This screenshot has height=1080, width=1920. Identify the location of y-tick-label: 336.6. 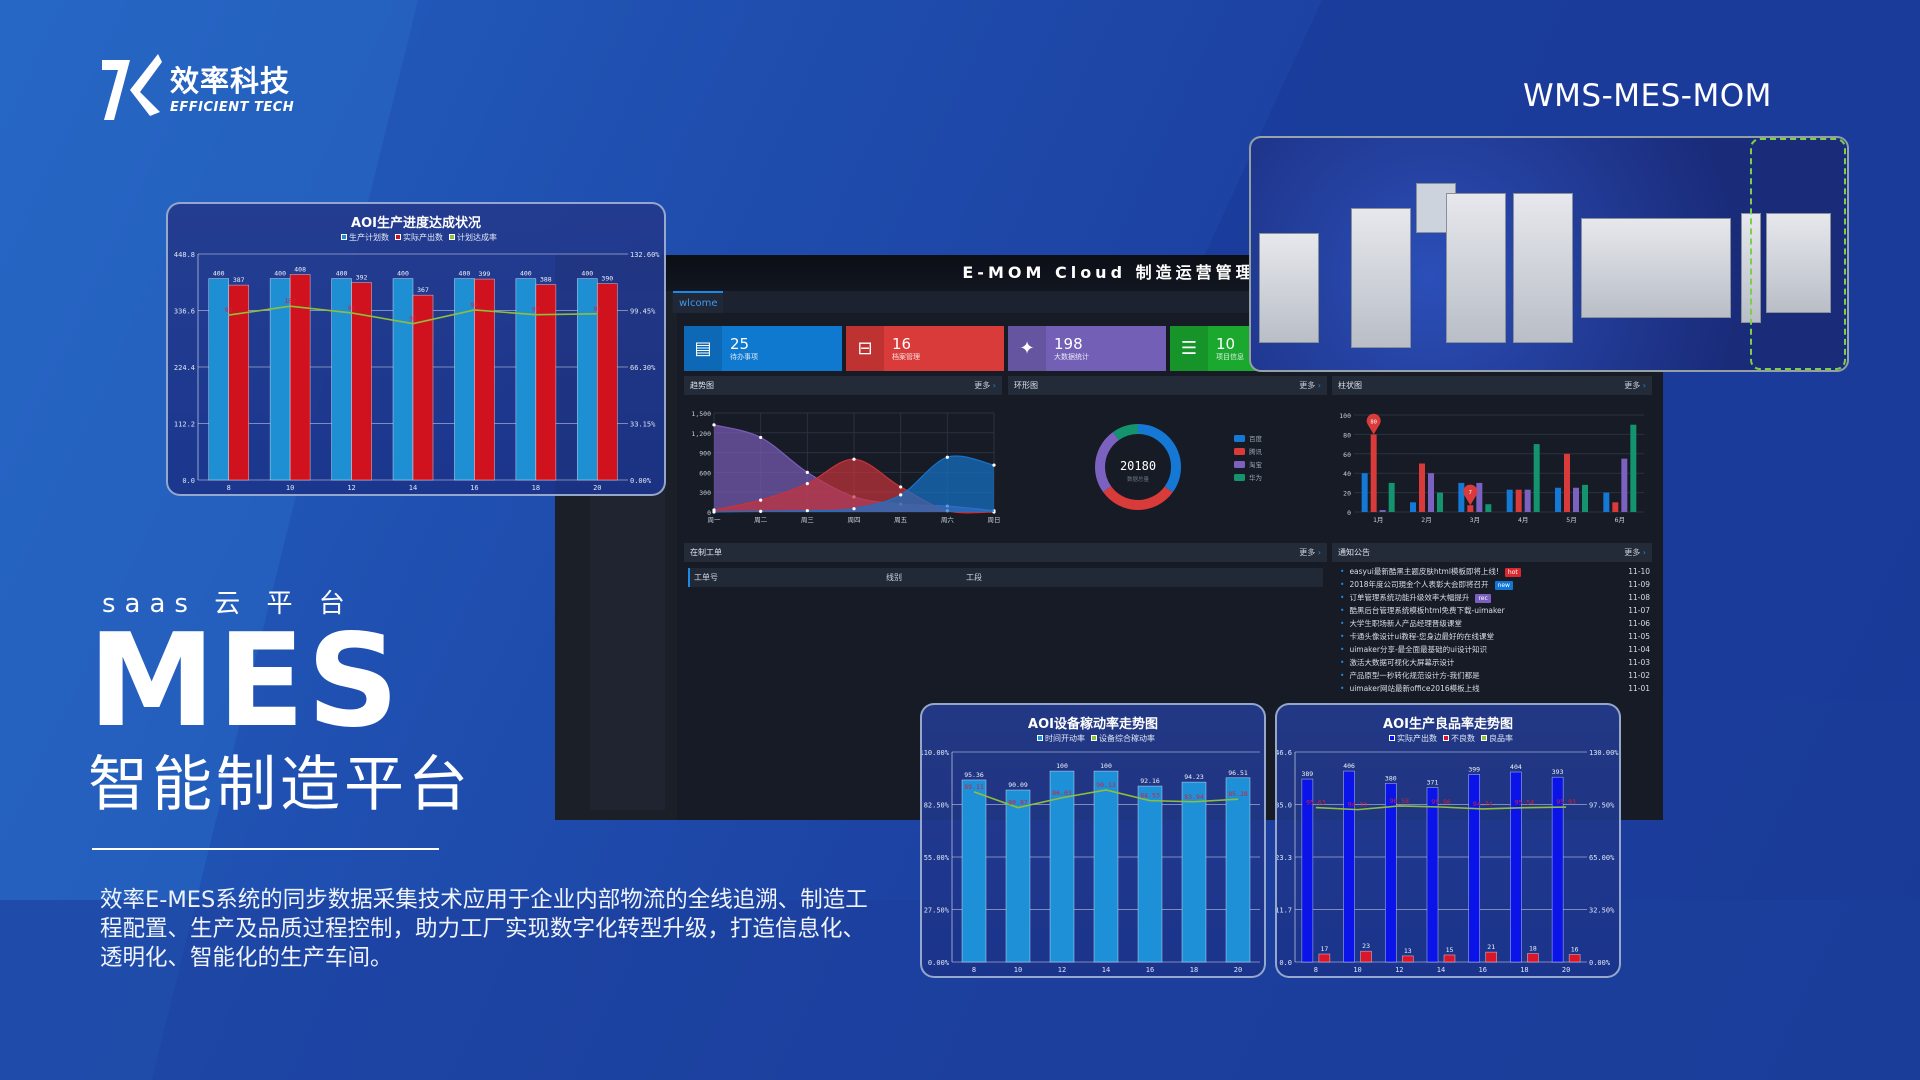
(184, 312).